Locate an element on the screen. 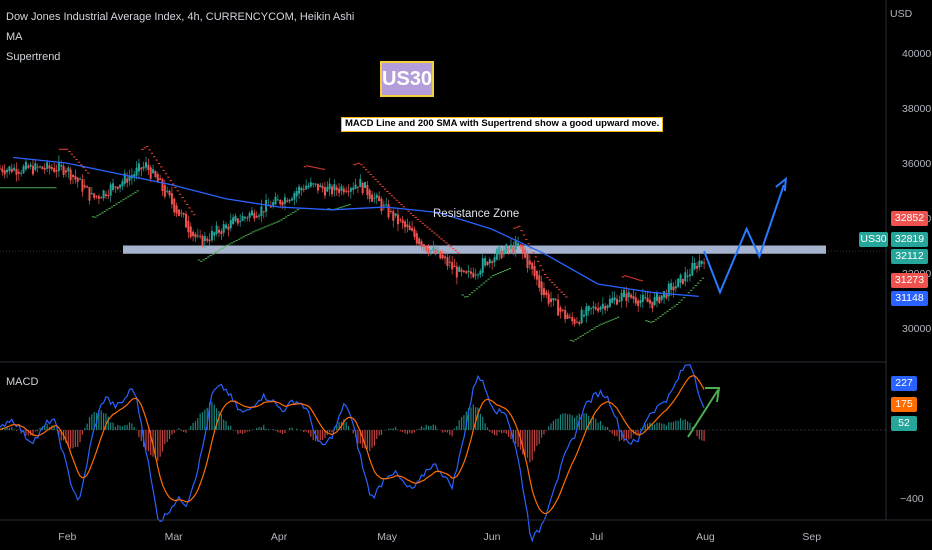 This screenshot has height=550, width=932. ticker-price-tag: US30 is located at coordinates (873, 239).